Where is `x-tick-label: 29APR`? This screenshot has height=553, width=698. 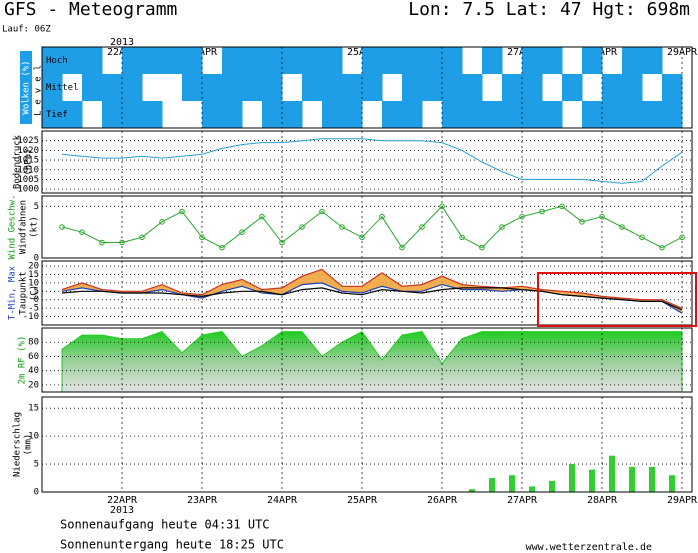
x-tick-label: 29APR is located at coordinates (682, 500).